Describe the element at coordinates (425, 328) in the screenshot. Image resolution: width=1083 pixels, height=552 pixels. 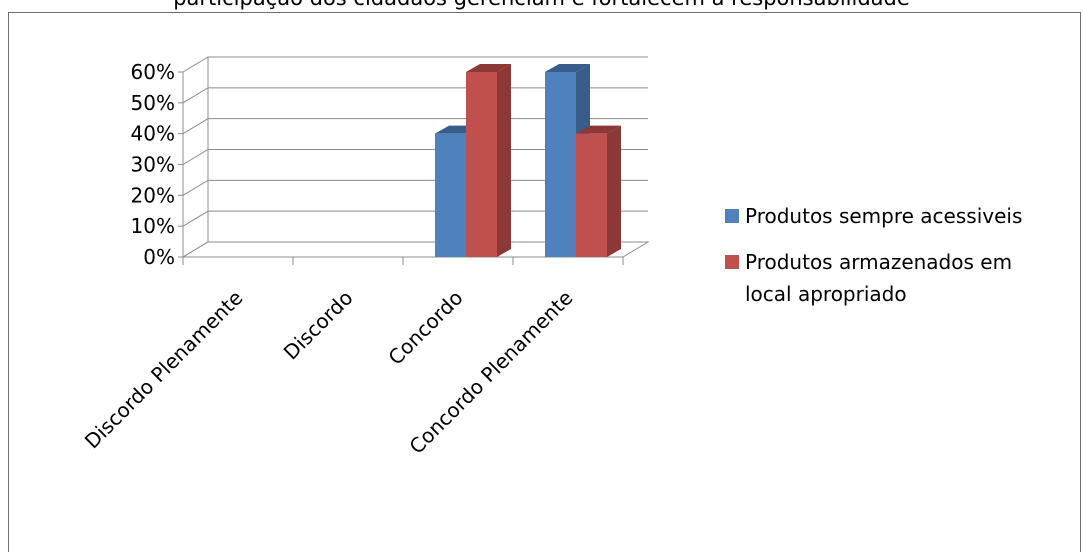
I see `x-category-label: Concordo` at that location.